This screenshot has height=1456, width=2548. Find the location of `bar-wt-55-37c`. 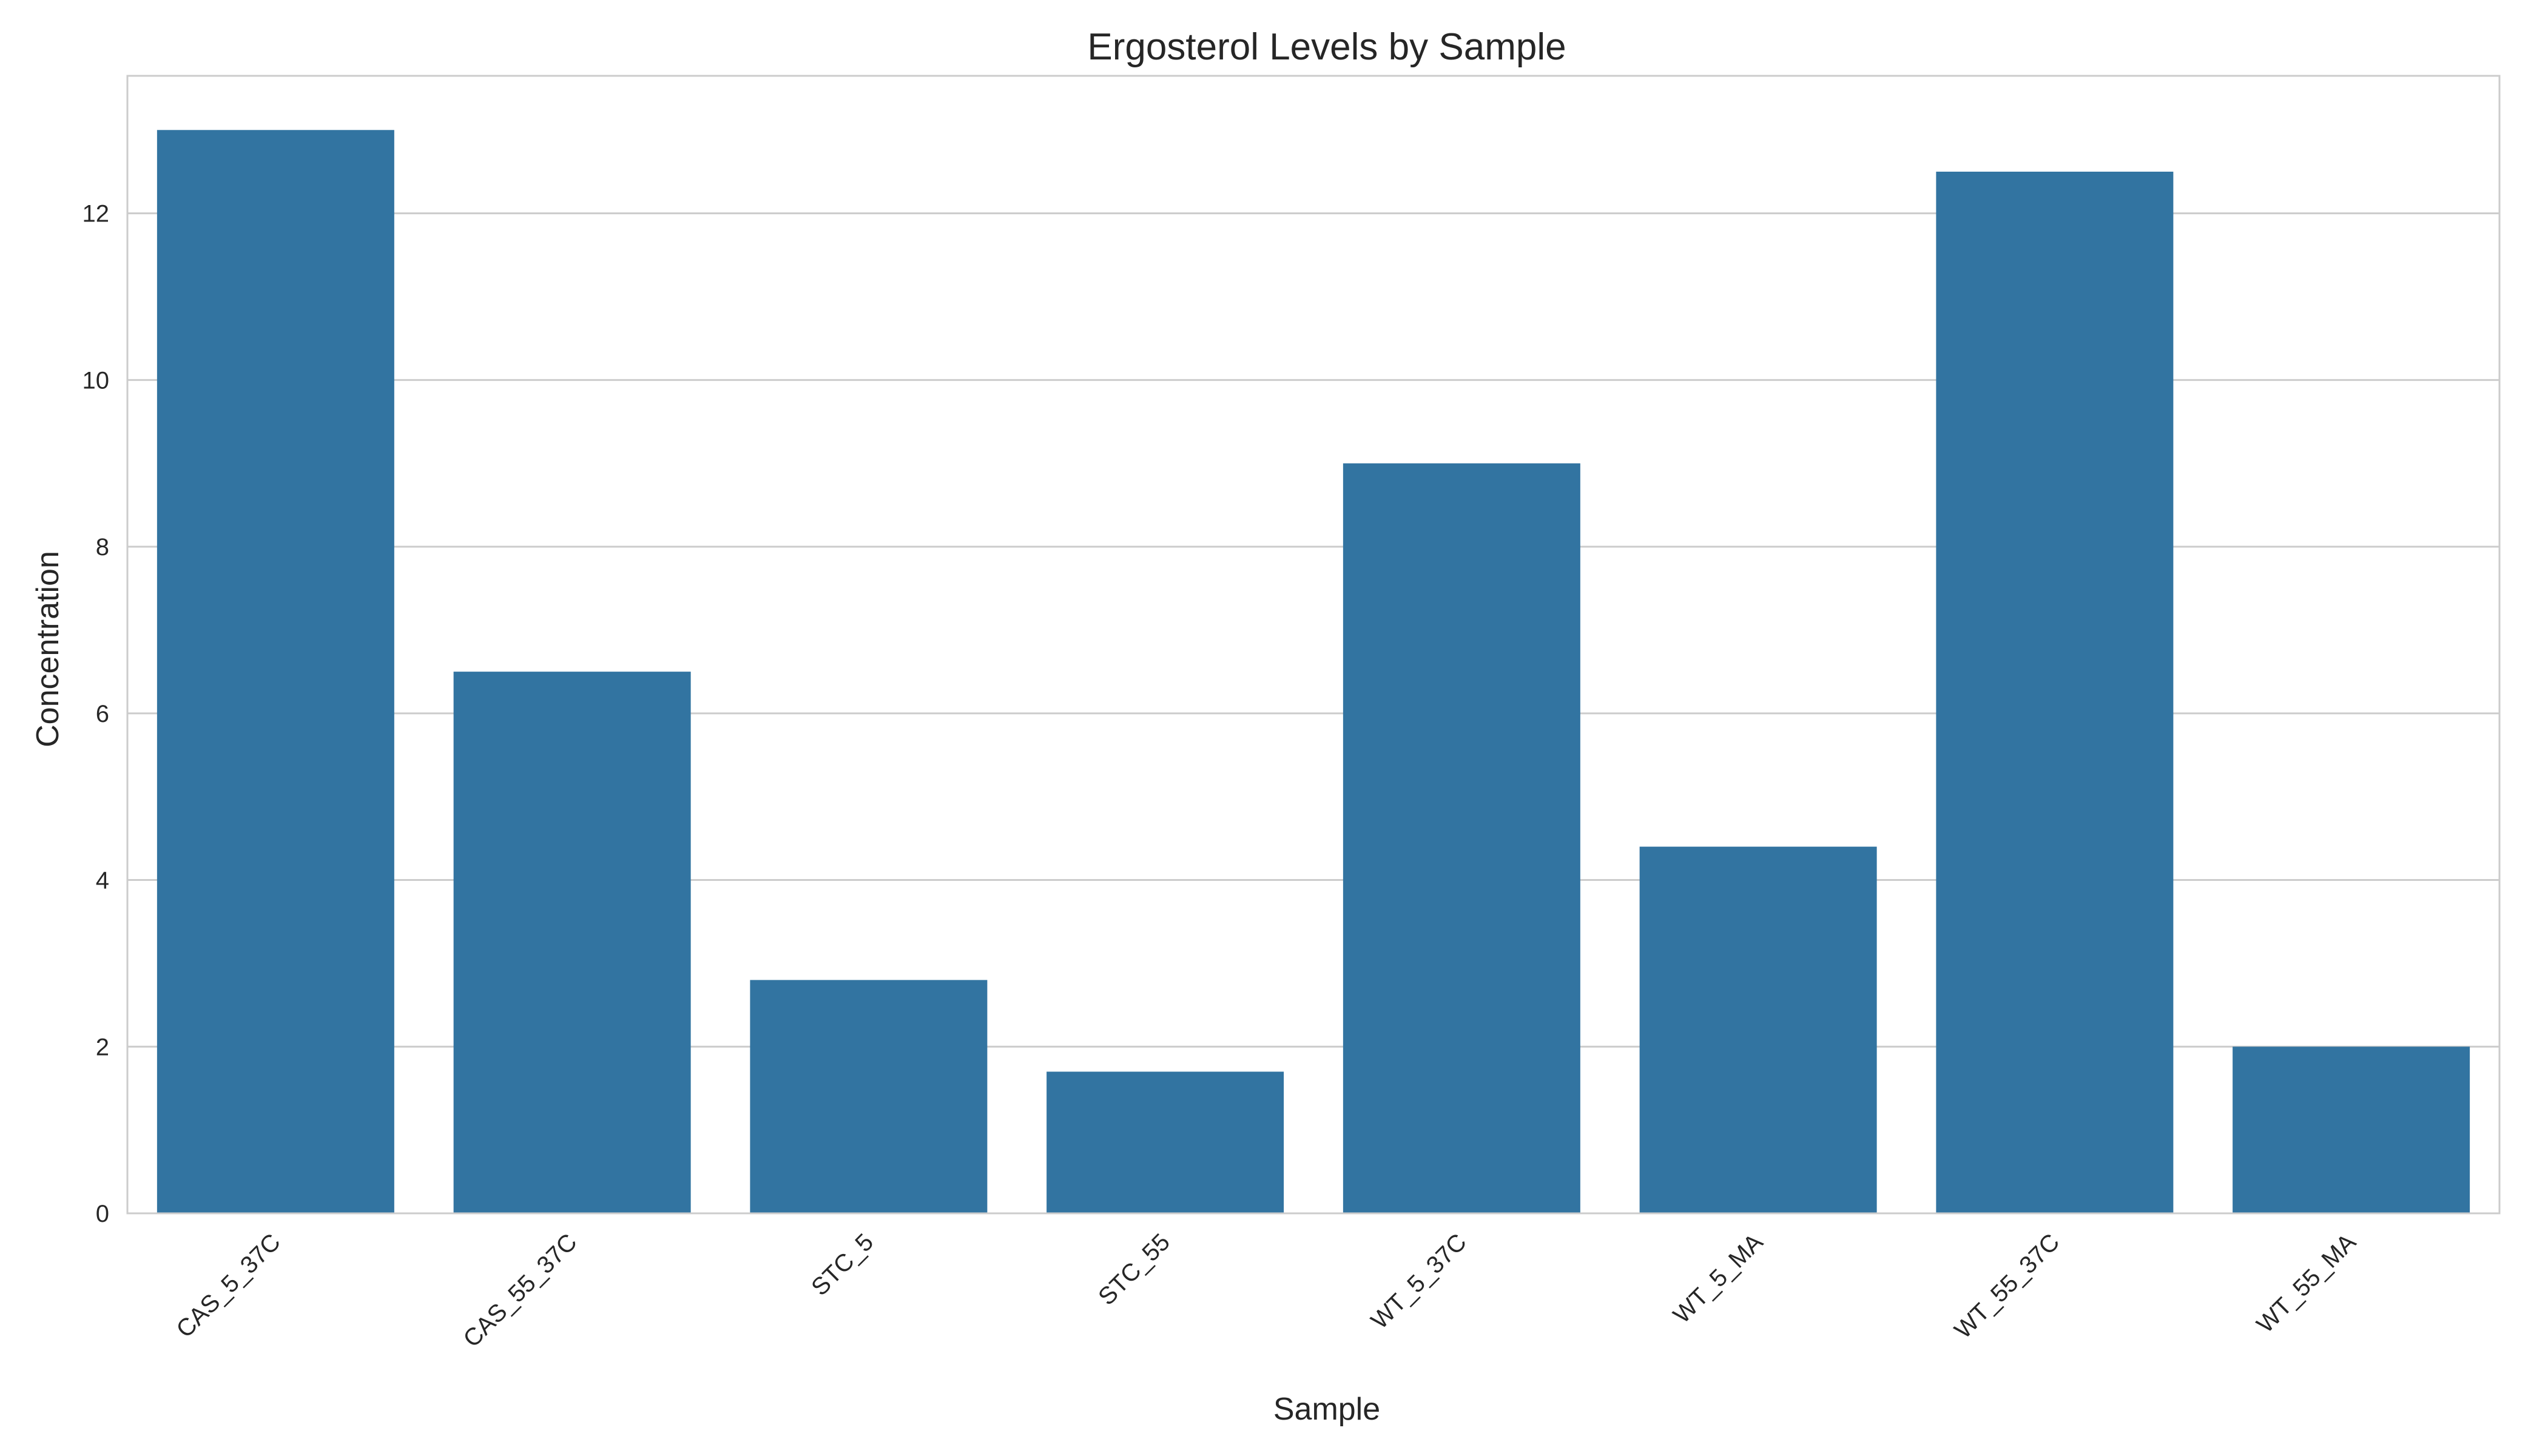

bar-wt-55-37c is located at coordinates (2055, 692).